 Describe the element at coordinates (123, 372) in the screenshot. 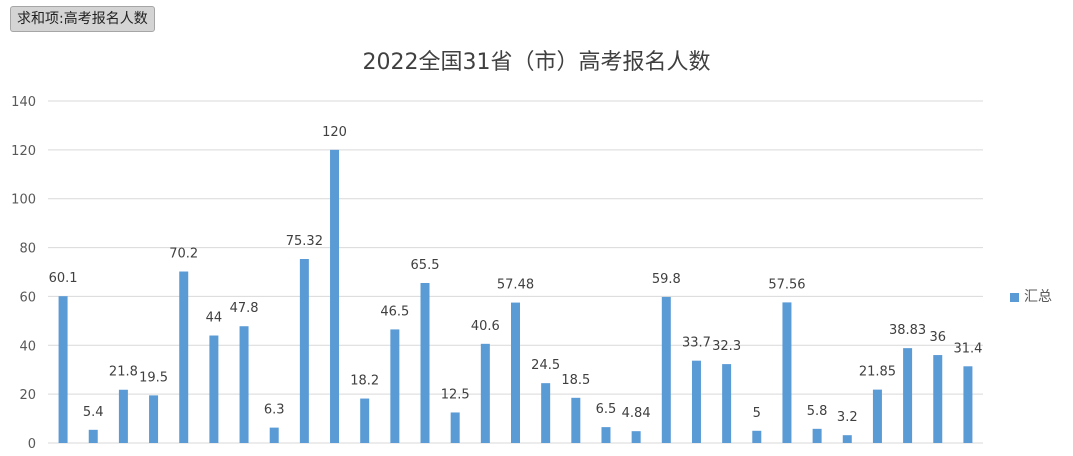

I see `data-label: 21.8` at that location.